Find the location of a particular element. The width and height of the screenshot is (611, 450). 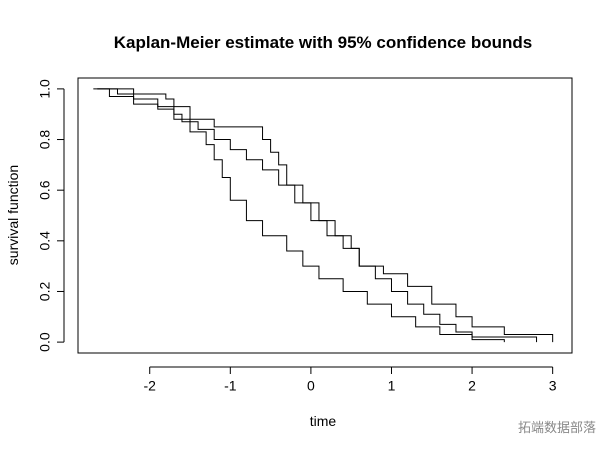

y-tick-label: 0.8 is located at coordinates (45, 140).